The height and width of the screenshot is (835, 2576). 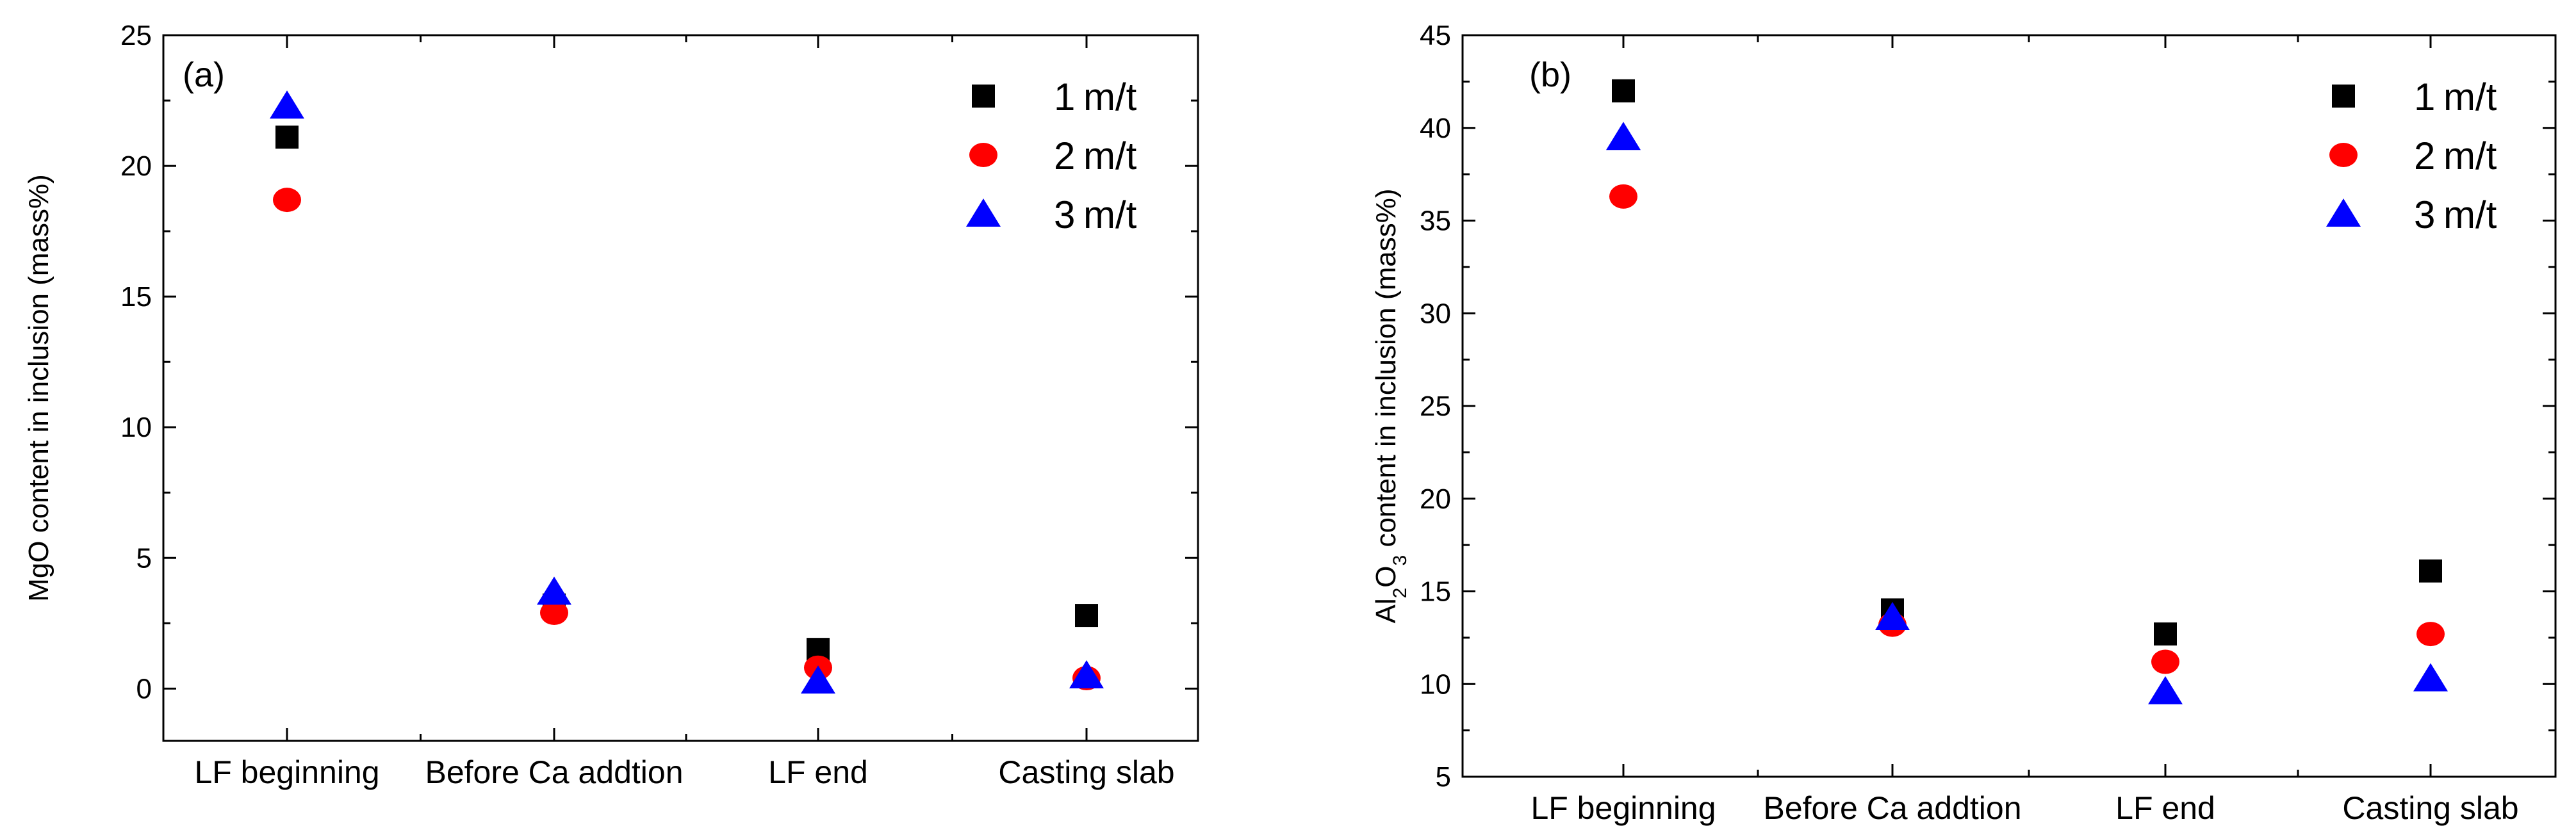 I want to click on y-axis-title-part: O, so click(x=1386, y=576).